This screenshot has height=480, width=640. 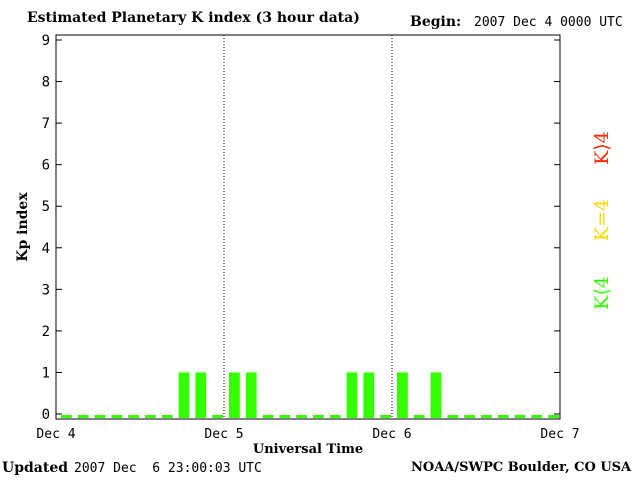 I want to click on begin-value: 2007 Dec 4 0000 UTC, so click(x=548, y=22).